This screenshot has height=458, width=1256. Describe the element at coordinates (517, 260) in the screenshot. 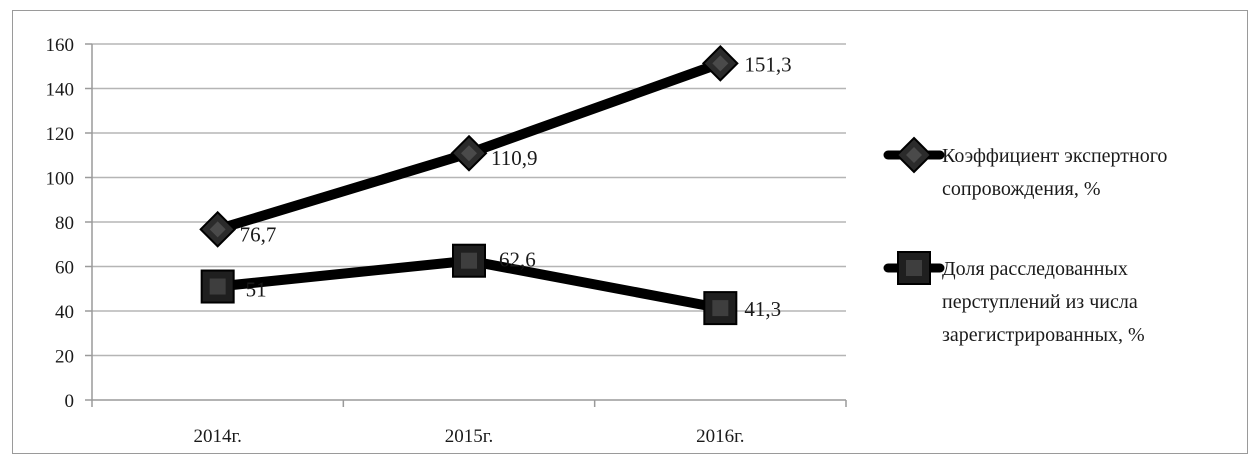

I see `data-label: 62,6` at that location.